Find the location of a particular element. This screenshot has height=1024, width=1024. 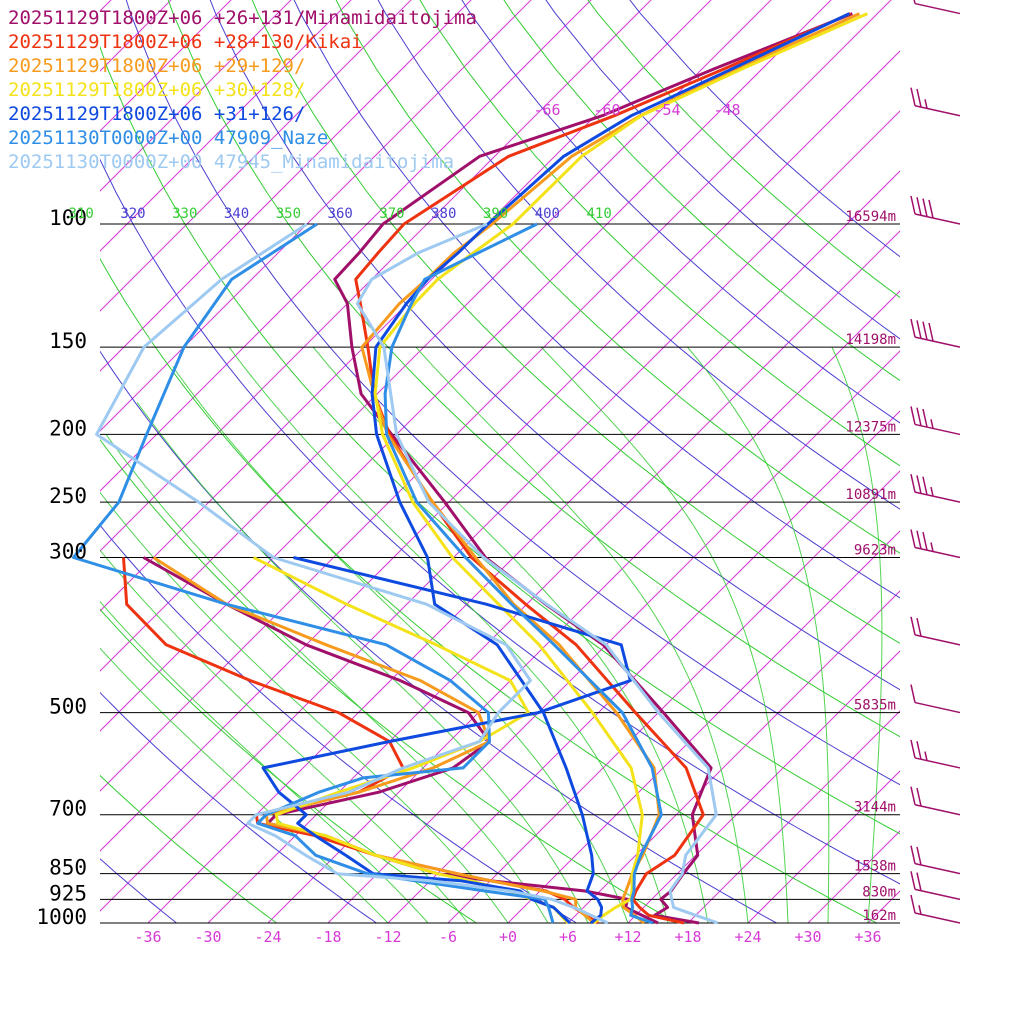

pressure-label: 250 is located at coordinates (68, 496).